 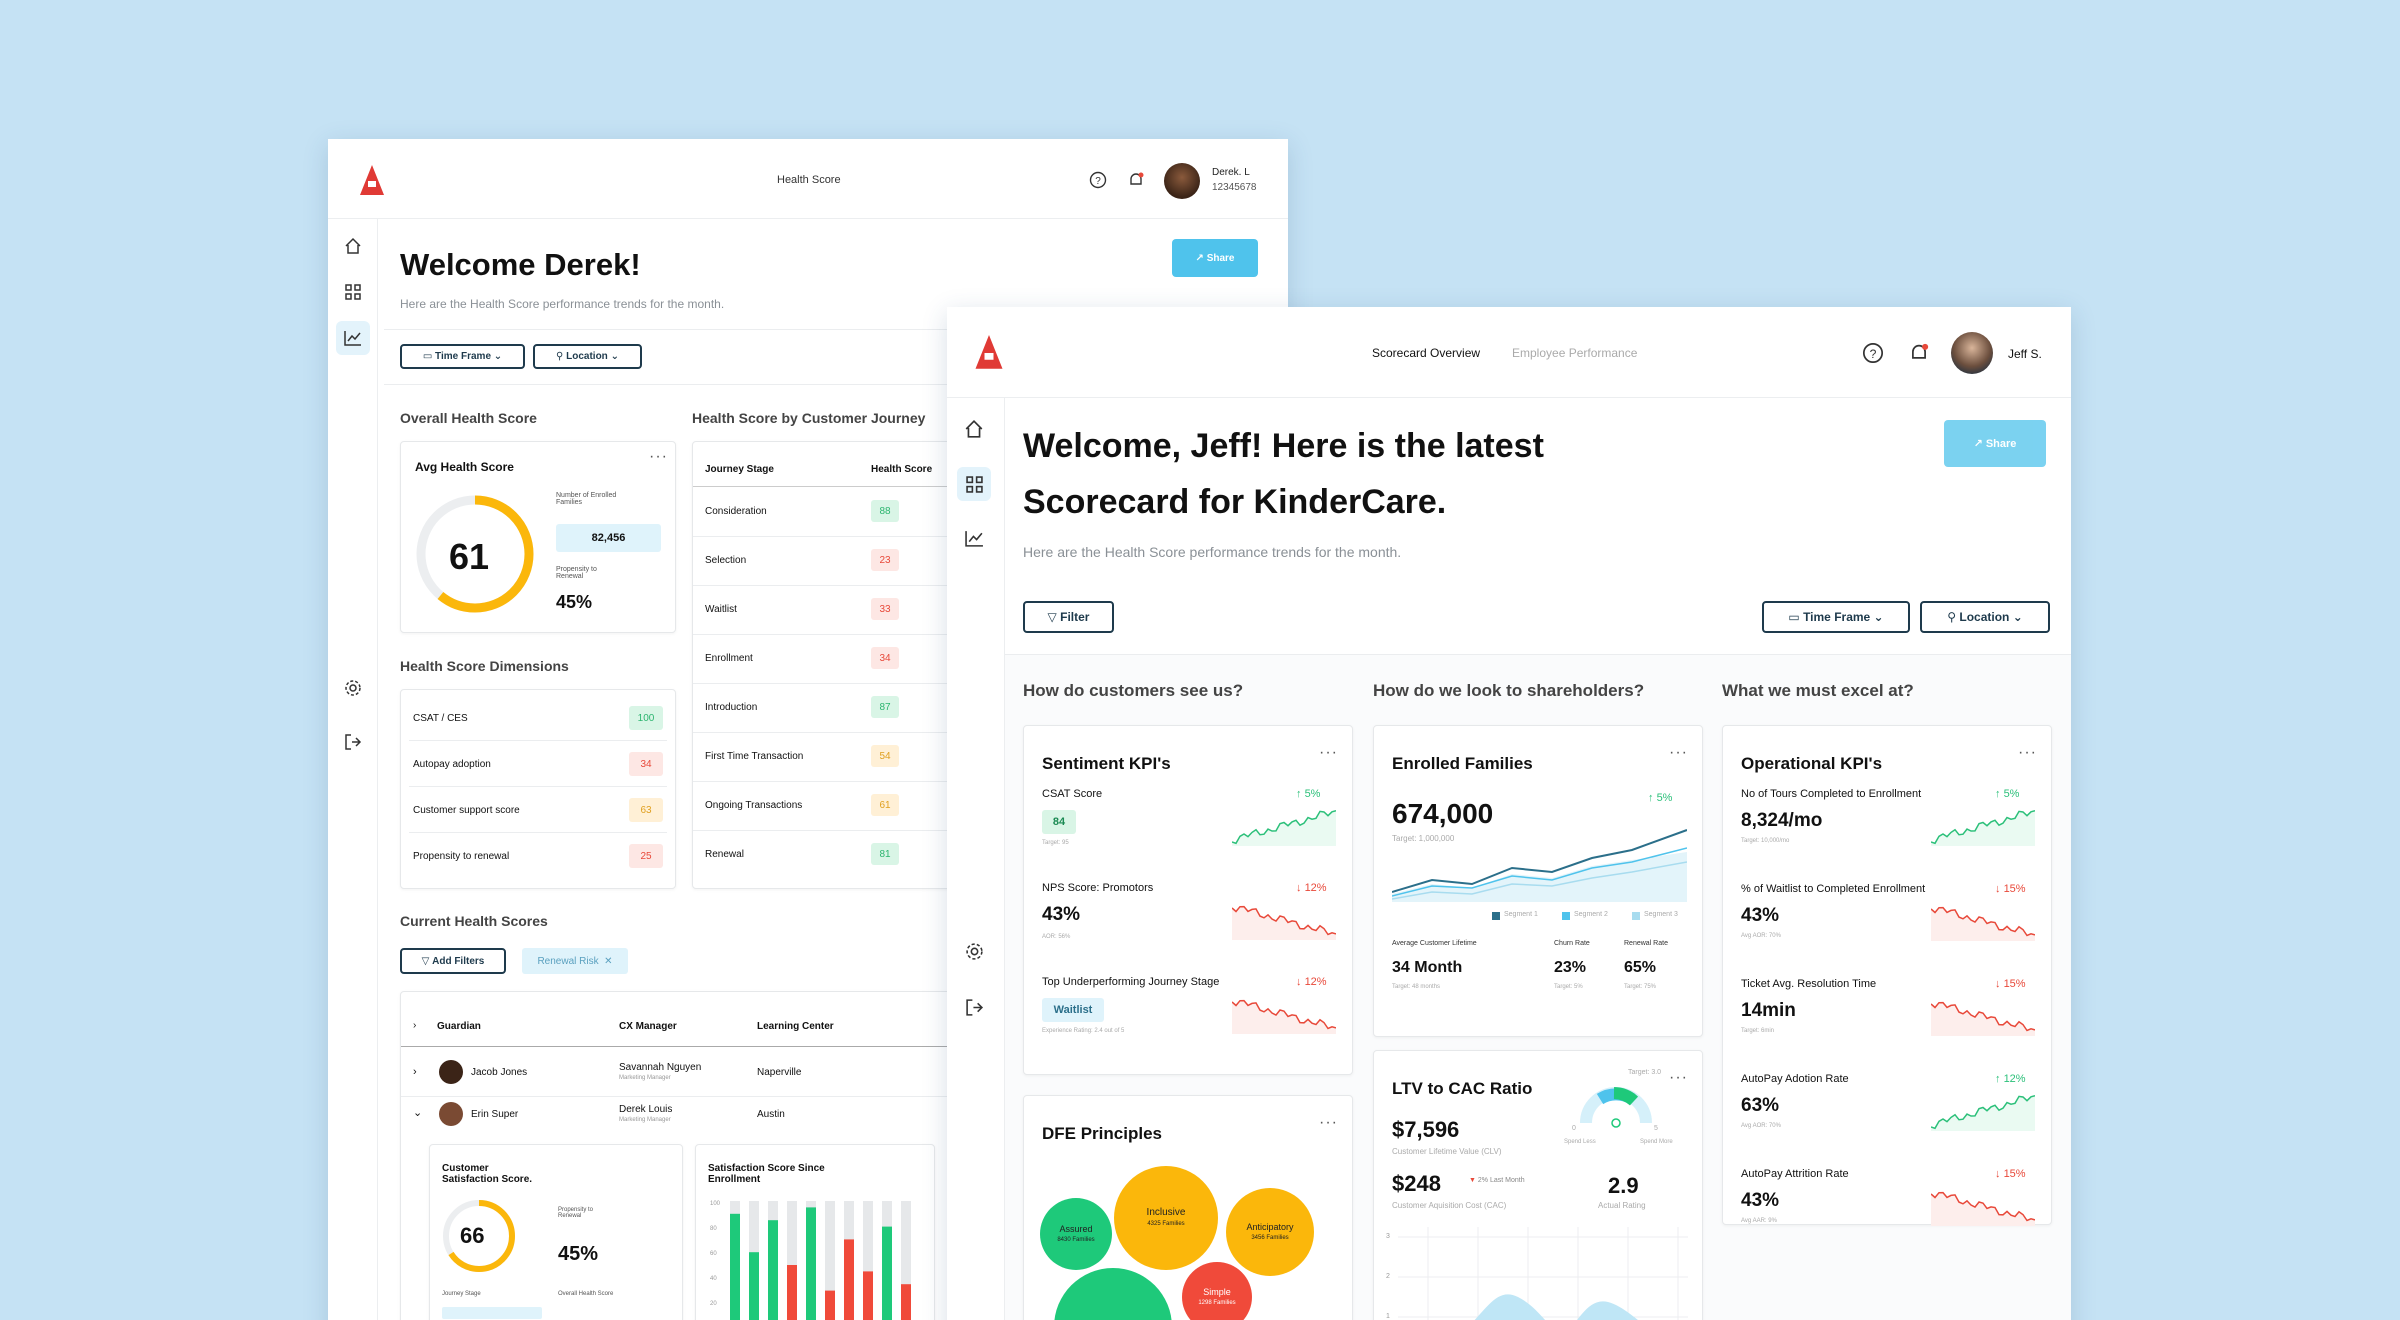 What do you see at coordinates (779, 1072) in the screenshot?
I see `learning-center: Naperville` at bounding box center [779, 1072].